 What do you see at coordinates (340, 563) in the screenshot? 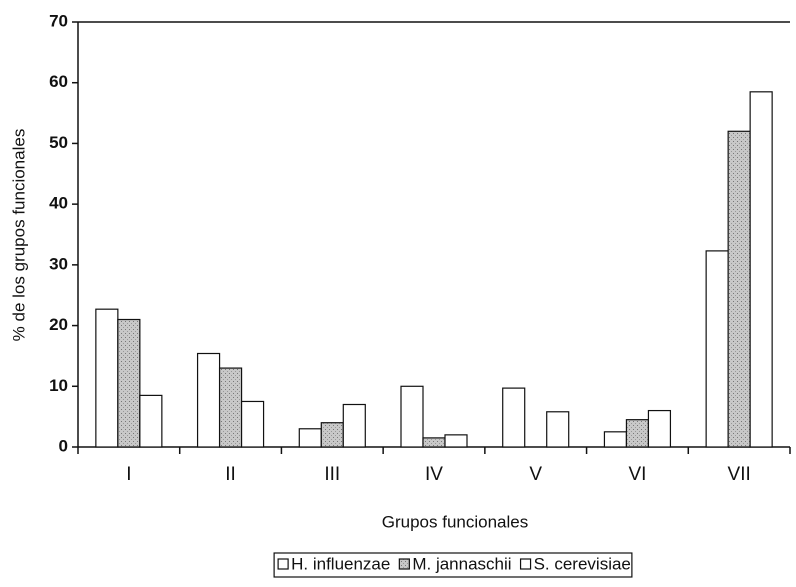
I see `legend-label: H. influenzae` at bounding box center [340, 563].